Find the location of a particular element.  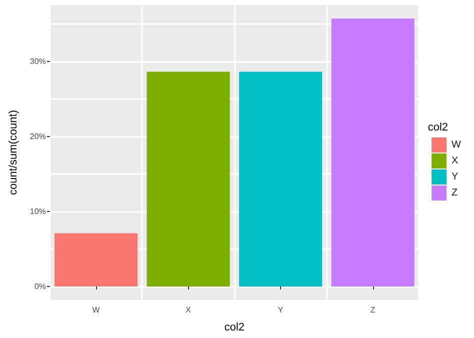

y-tick-label: 10% is located at coordinates (38, 211).